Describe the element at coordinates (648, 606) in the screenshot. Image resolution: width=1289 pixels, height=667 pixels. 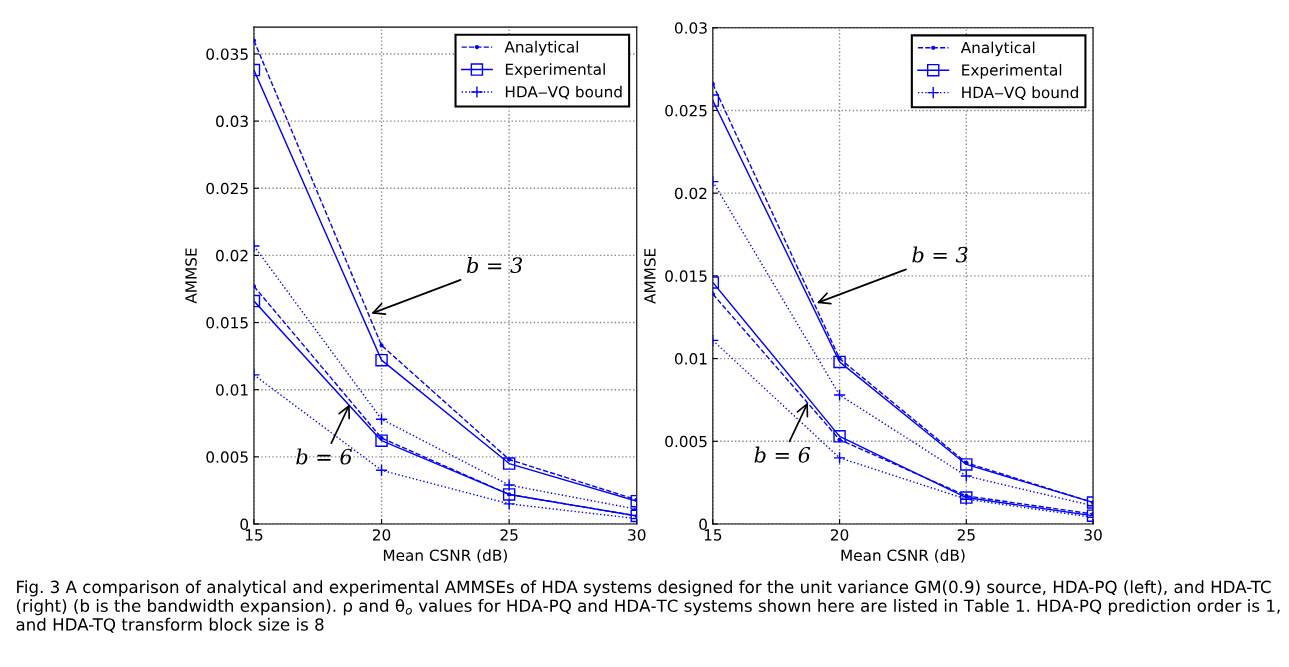
I see `text: Fig. 3 A comparison of analytical and experimental AMMSEs of HDA systems designed for the unit variance GM(0.9) source, HDA-PQ (left), and HDA-TC (right) (b is the bandwidth expansion). ρ and θ$_{o}$ values for HDA-PQ and HDA-TC systems shown here are listed in Table 1. HDA-PQ prediction order is 1, and HDA-TQ transform block size is 8` at that location.